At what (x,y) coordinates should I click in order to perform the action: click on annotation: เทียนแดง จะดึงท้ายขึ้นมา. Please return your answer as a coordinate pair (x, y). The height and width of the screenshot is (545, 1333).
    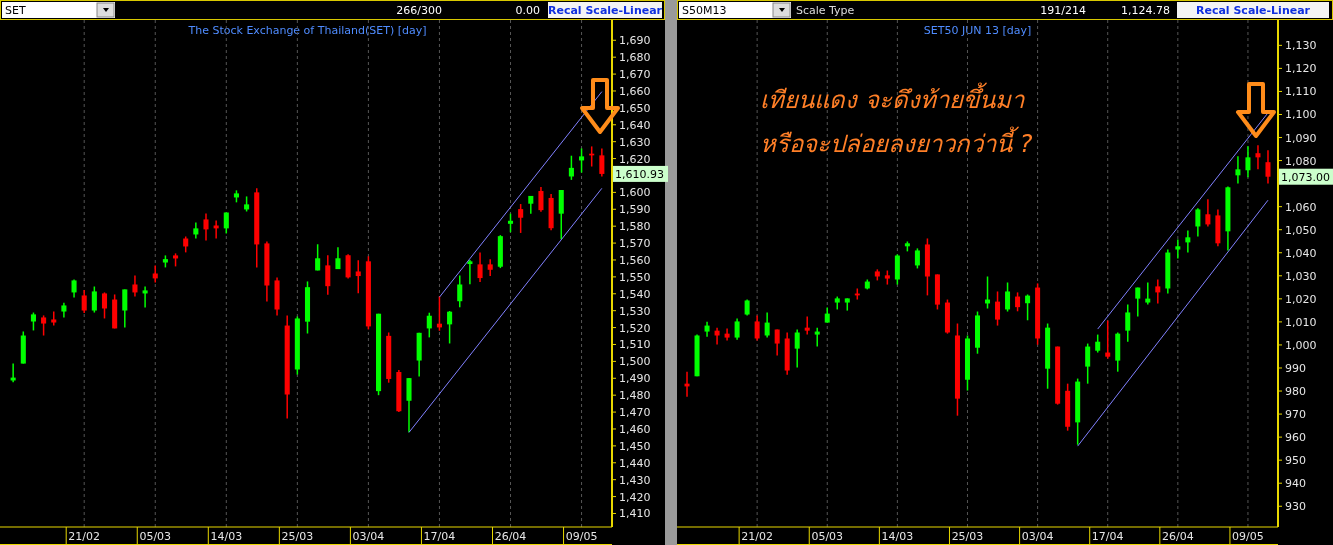
    Looking at the image, I should click on (893, 98).